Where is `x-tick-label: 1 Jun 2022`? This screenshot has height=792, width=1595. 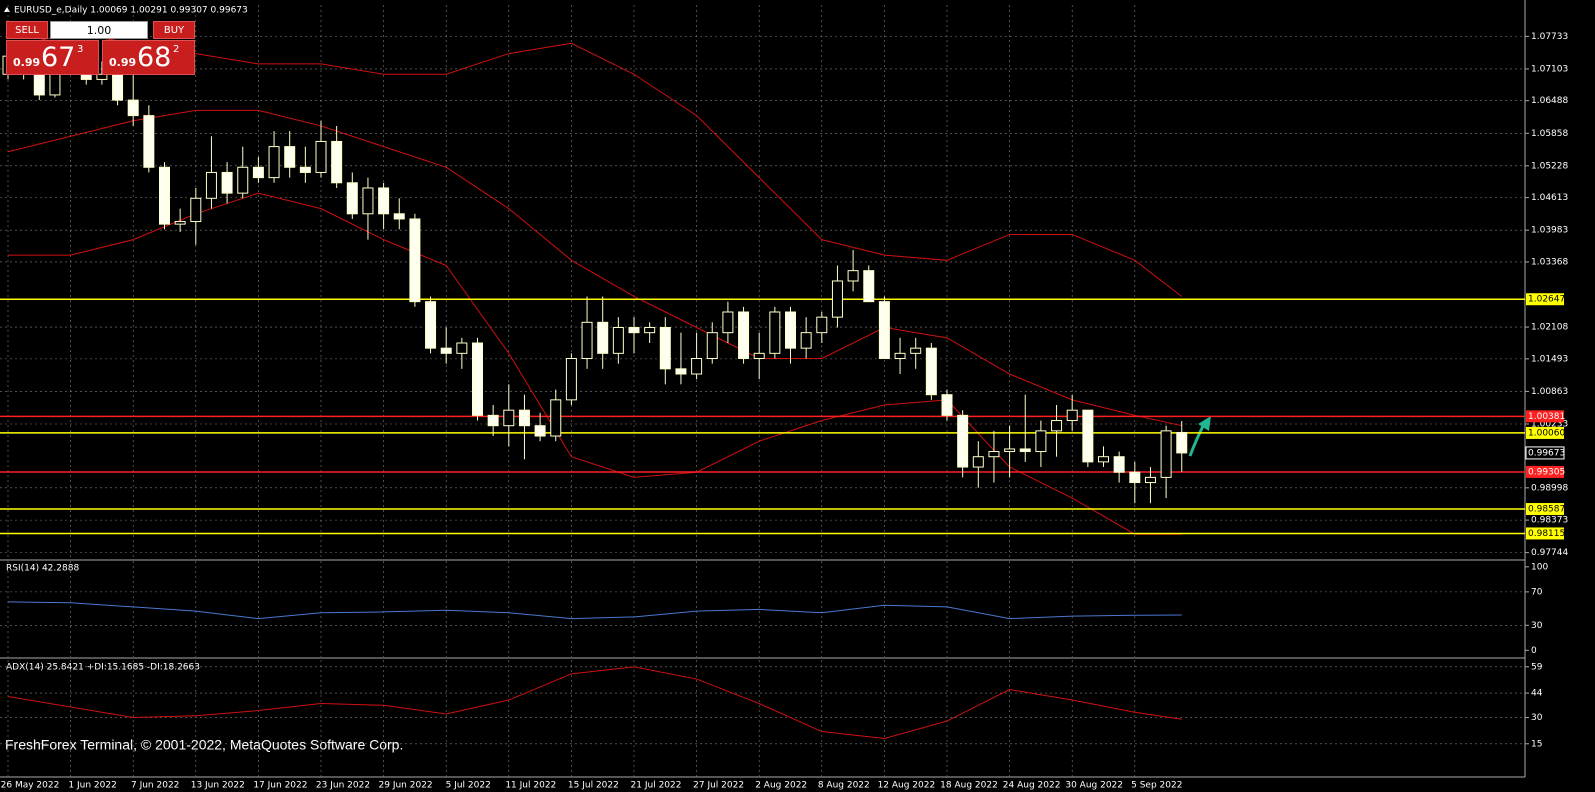 x-tick-label: 1 Jun 2022 is located at coordinates (92, 786).